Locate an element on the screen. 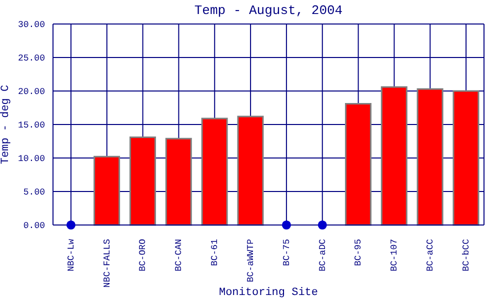  y-tick-label: 10.00 is located at coordinates (31, 159).